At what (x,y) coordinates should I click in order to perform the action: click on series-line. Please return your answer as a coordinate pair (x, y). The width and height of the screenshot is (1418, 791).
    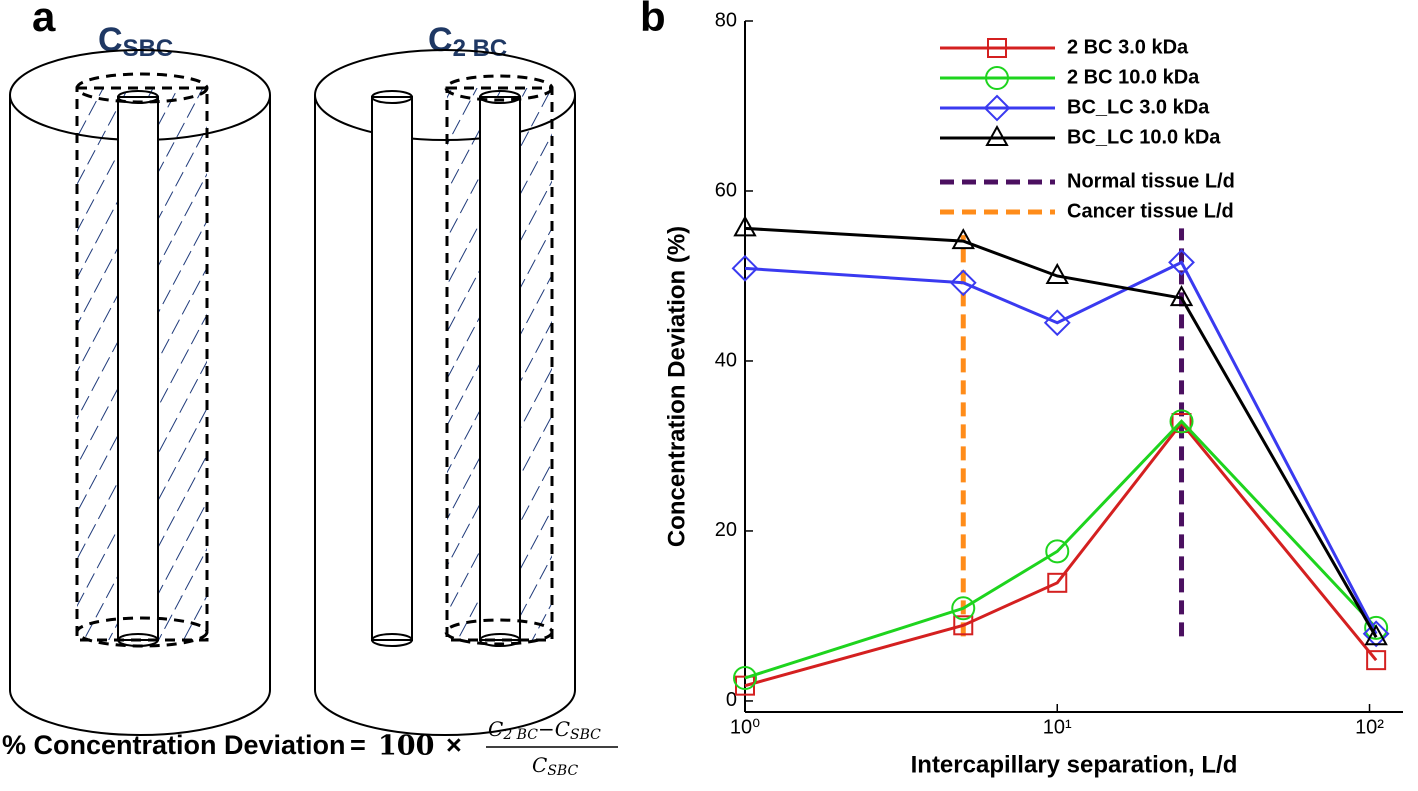
    Looking at the image, I should click on (1061, 549).